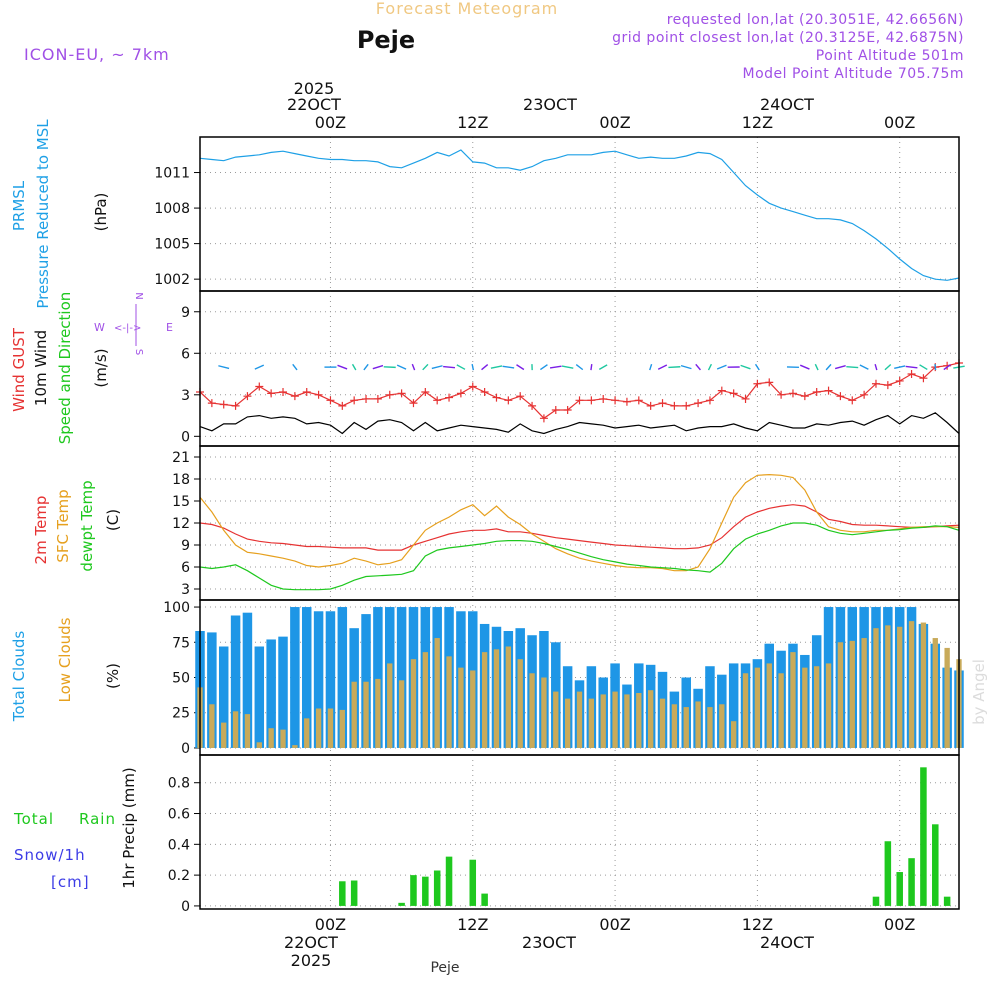 The width and height of the screenshot is (1000, 1000). Describe the element at coordinates (185, 907) in the screenshot. I see `precip-ytick-label: 0` at that location.